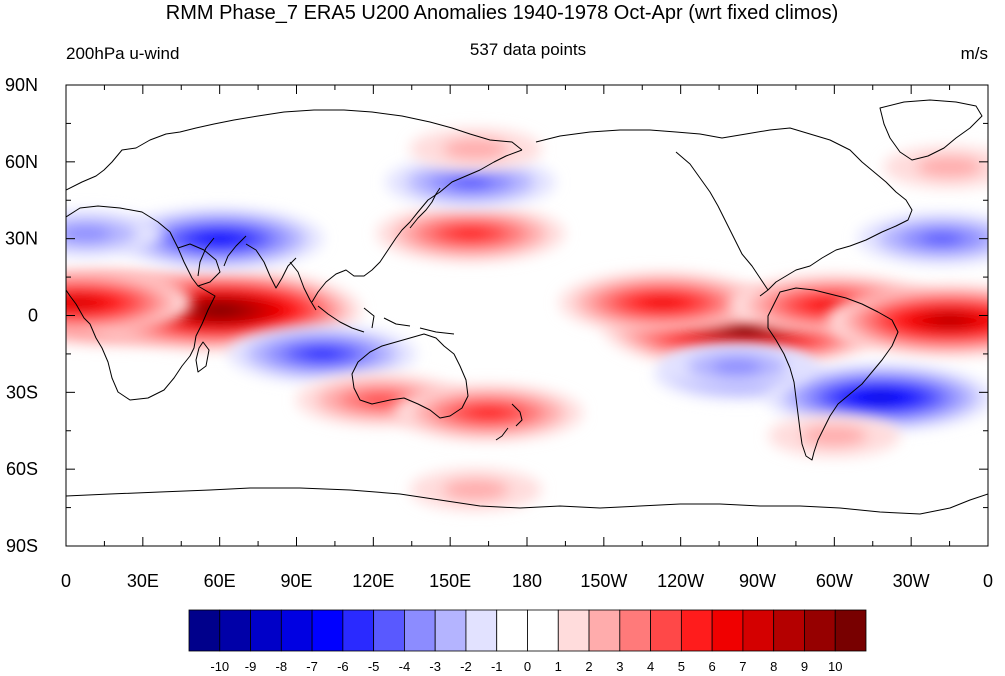 This screenshot has height=676, width=1005. What do you see at coordinates (466, 666) in the screenshot?
I see `colorbar-label: -2` at bounding box center [466, 666].